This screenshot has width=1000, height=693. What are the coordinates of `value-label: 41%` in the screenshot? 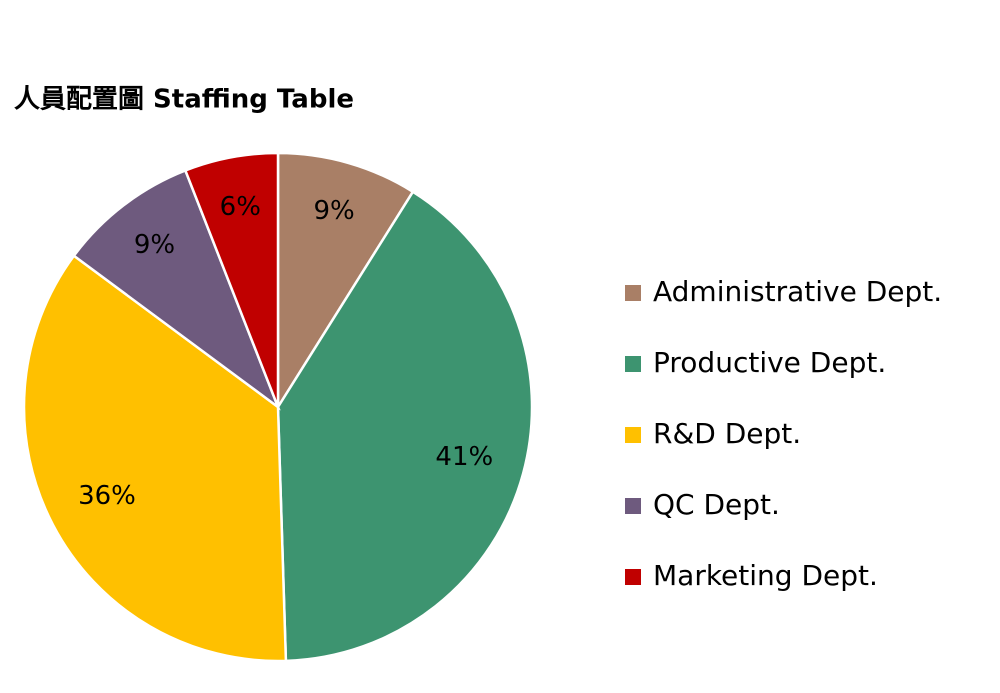 It's located at (464, 457).